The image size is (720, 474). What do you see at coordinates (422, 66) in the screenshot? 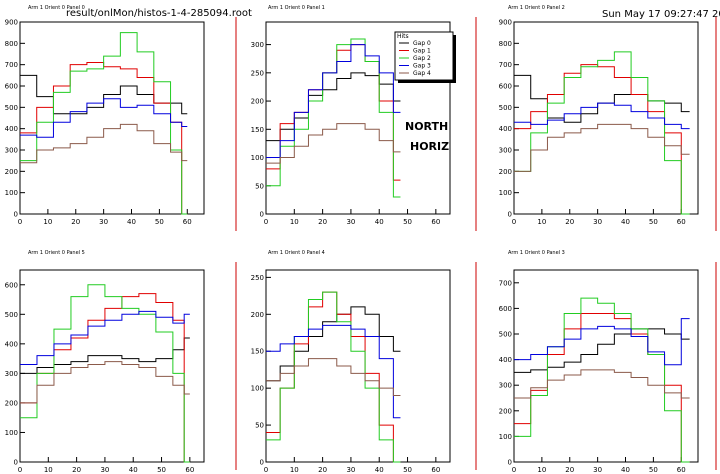
I see `legend-entry: Gap 3` at bounding box center [422, 66].